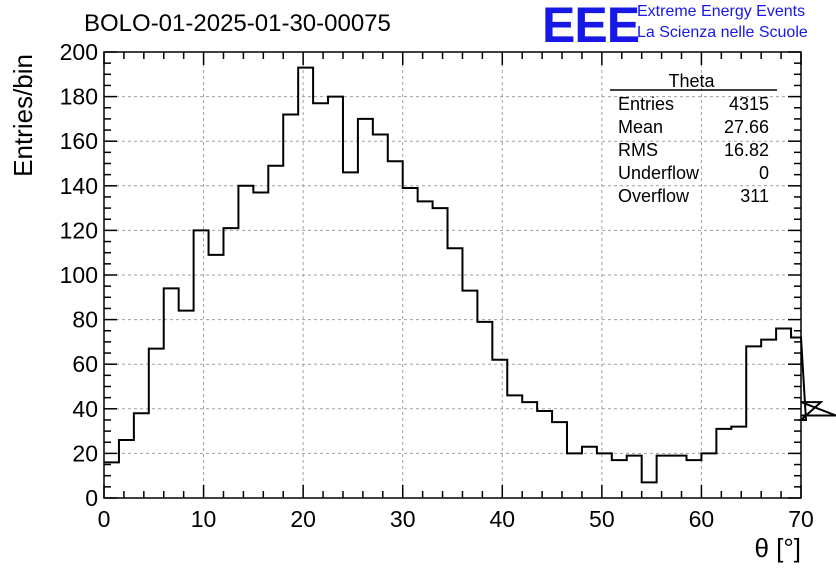  I want to click on x-tick-label: 50, so click(602, 519).